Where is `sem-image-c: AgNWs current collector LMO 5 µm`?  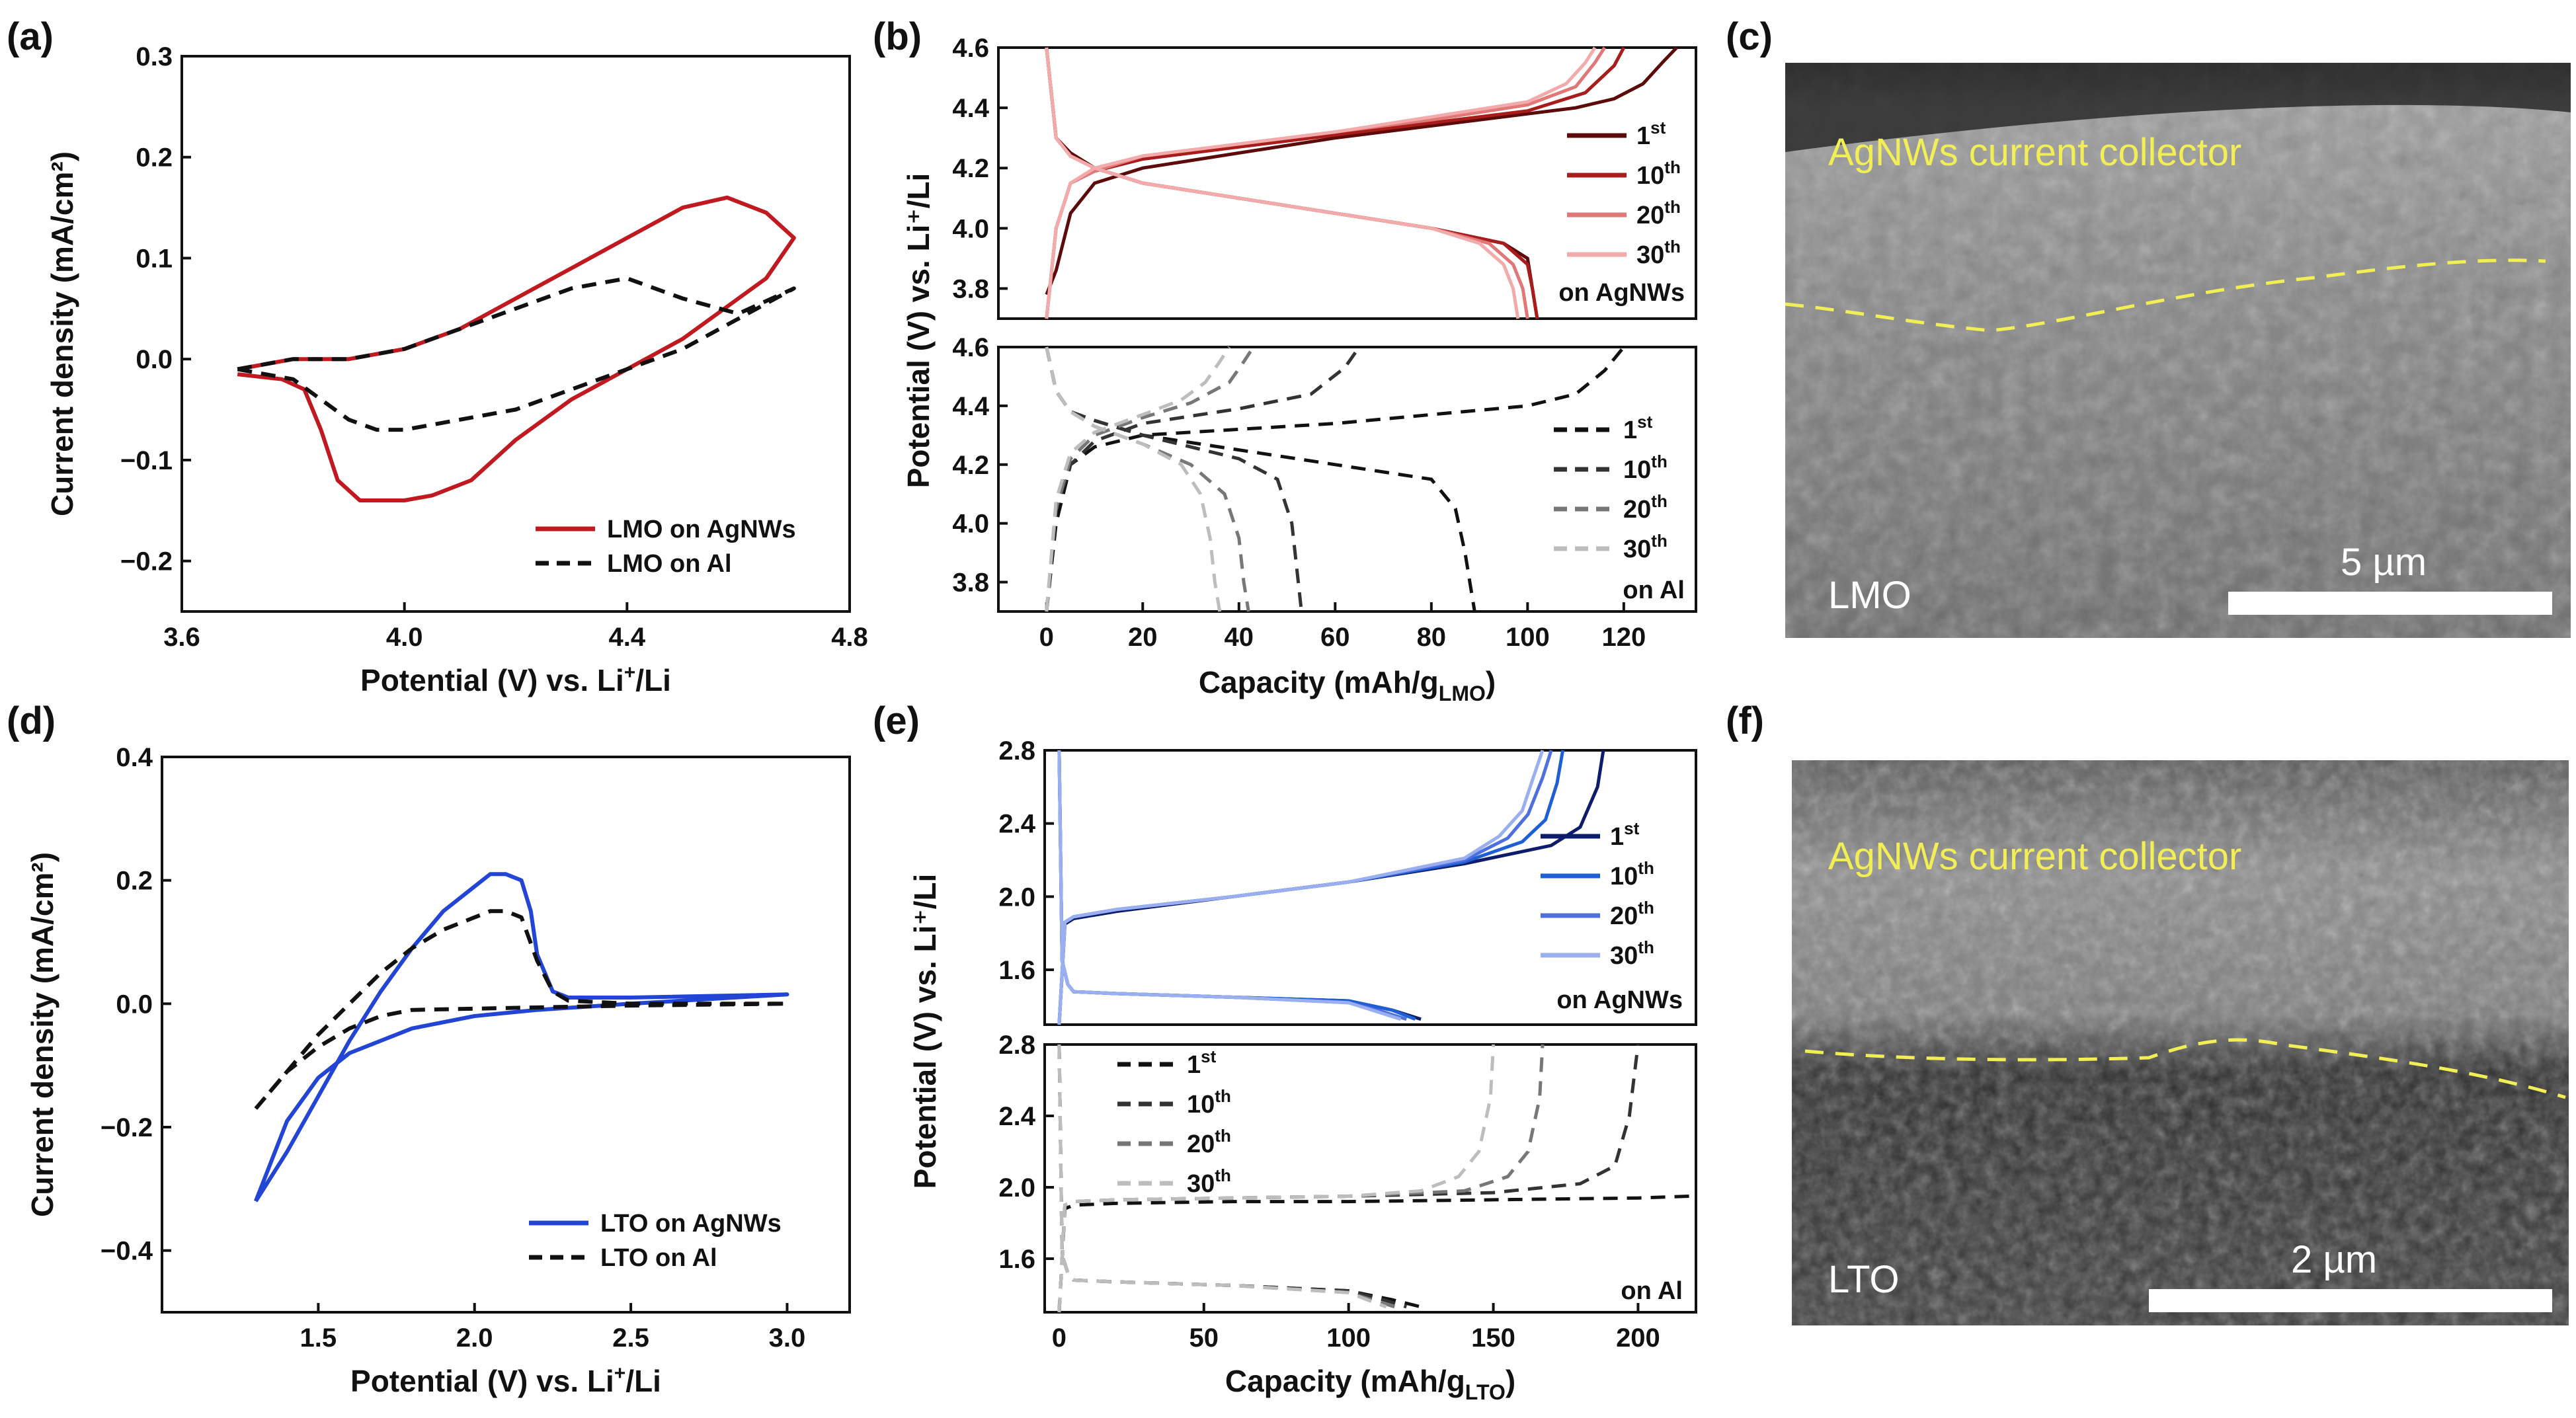 sem-image-c: AgNWs current collector LMO 5 µm is located at coordinates (2178, 350).